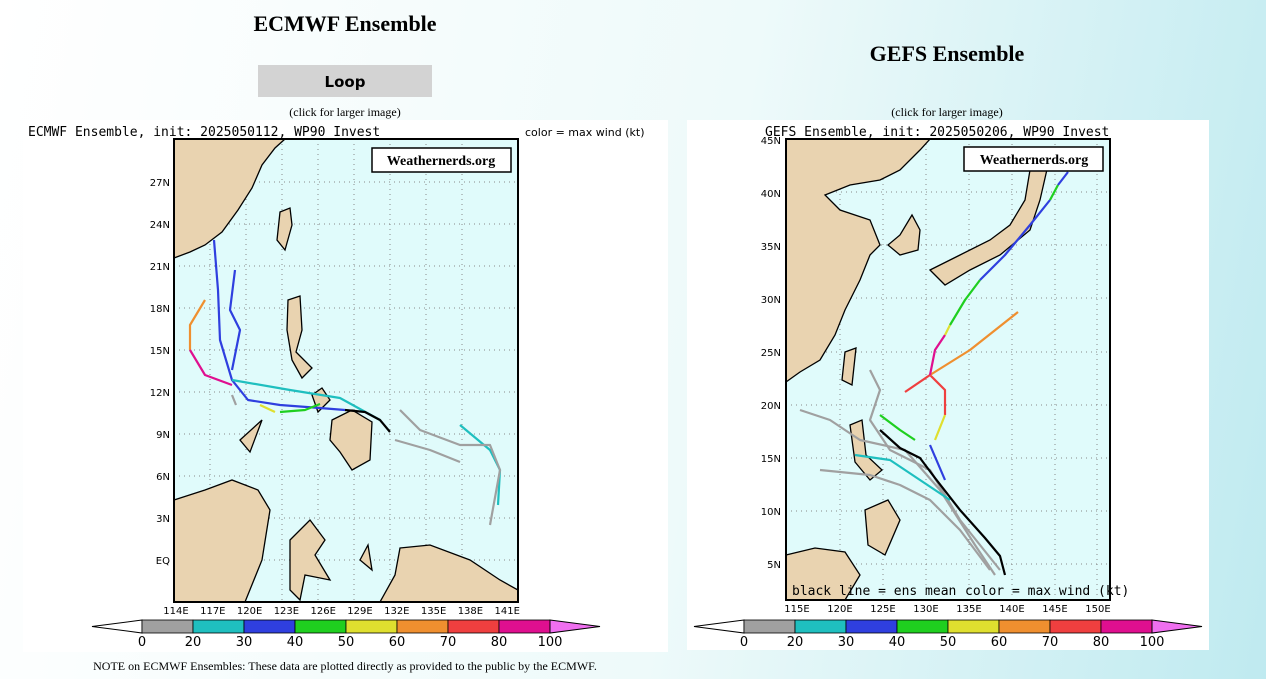  I want to click on right-watermark-box, so click(1033, 159).